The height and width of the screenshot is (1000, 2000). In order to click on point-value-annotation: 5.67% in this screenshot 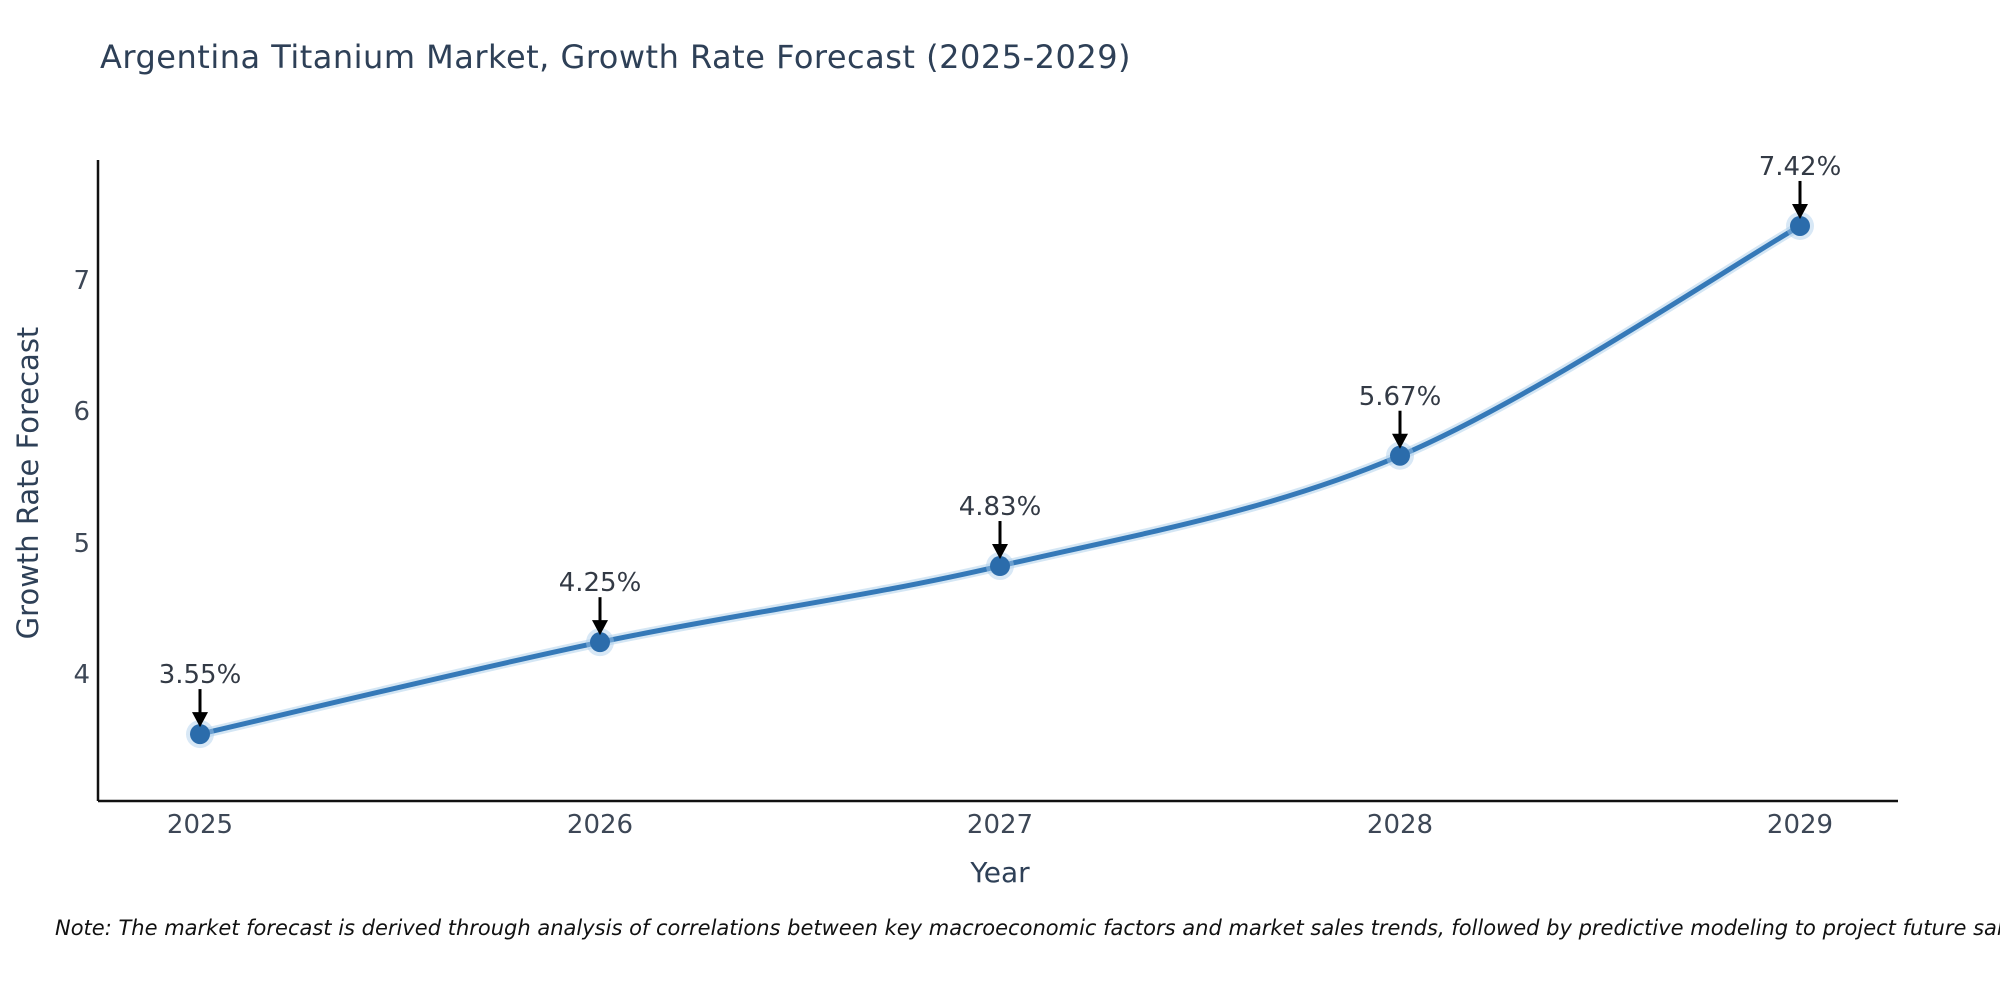, I will do `click(1400, 396)`.